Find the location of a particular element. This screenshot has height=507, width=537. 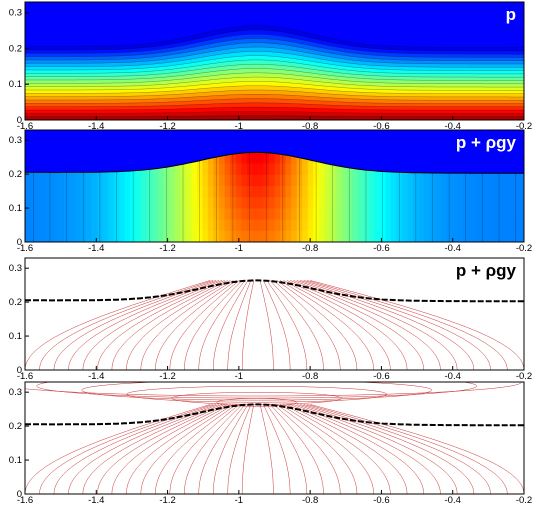

x-tick-label: -1.6 is located at coordinates (25, 500).